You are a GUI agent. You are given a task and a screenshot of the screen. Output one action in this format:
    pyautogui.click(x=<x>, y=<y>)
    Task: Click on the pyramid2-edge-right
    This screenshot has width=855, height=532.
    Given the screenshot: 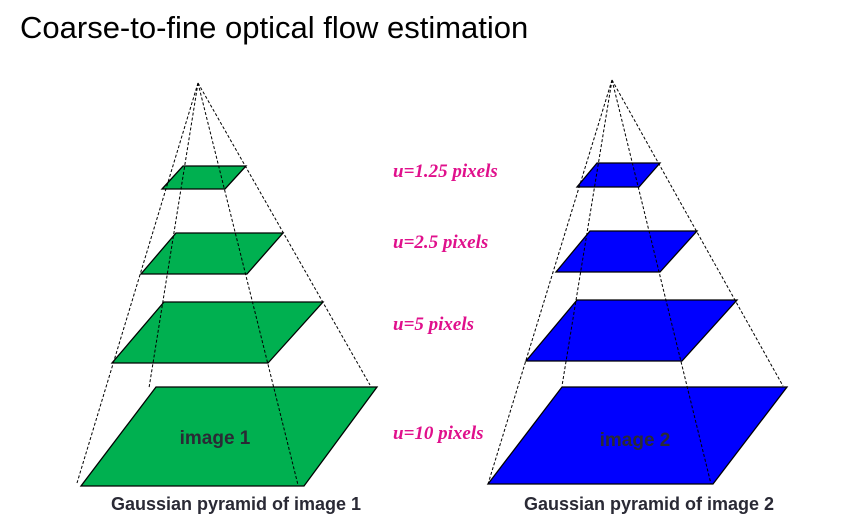 What is the action you would take?
    pyautogui.click(x=697, y=233)
    